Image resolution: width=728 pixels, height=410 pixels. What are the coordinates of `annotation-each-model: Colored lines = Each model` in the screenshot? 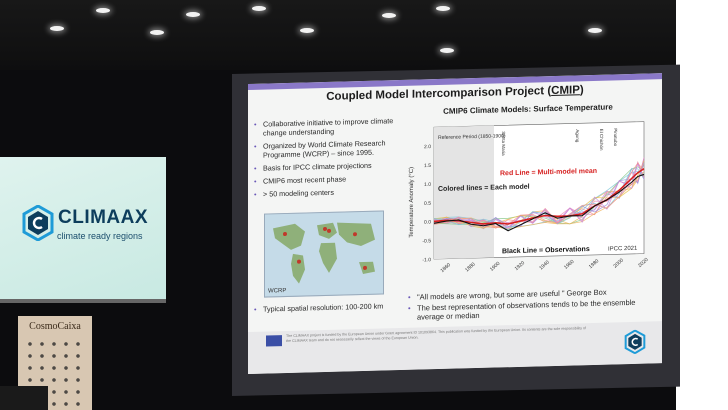 It's located at (484, 188).